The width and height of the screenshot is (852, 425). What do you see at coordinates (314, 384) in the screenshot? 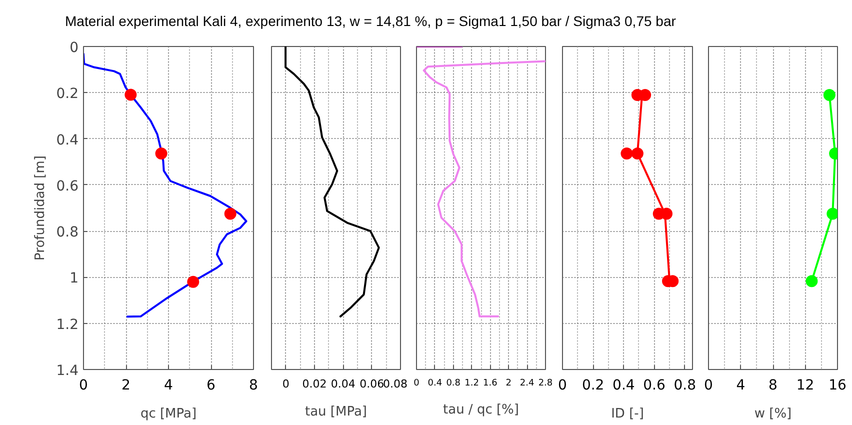
I see `x-tick-label: 0.02` at bounding box center [314, 384].